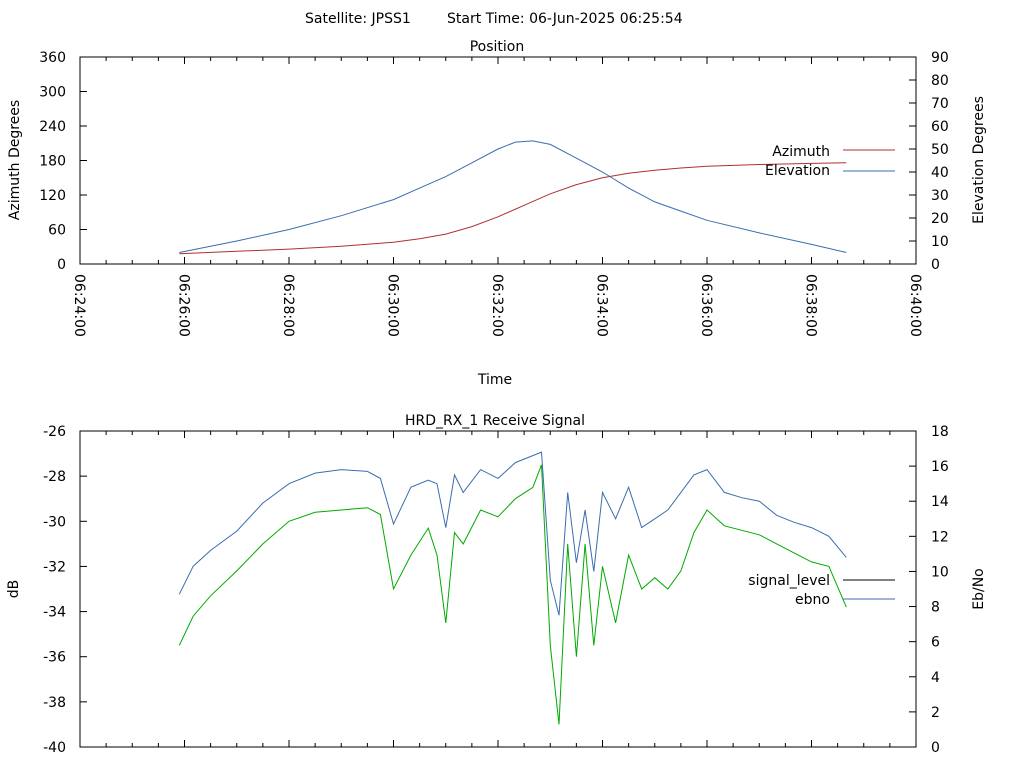 This screenshot has width=1024, height=768. I want to click on ebno-line, so click(512, 533).